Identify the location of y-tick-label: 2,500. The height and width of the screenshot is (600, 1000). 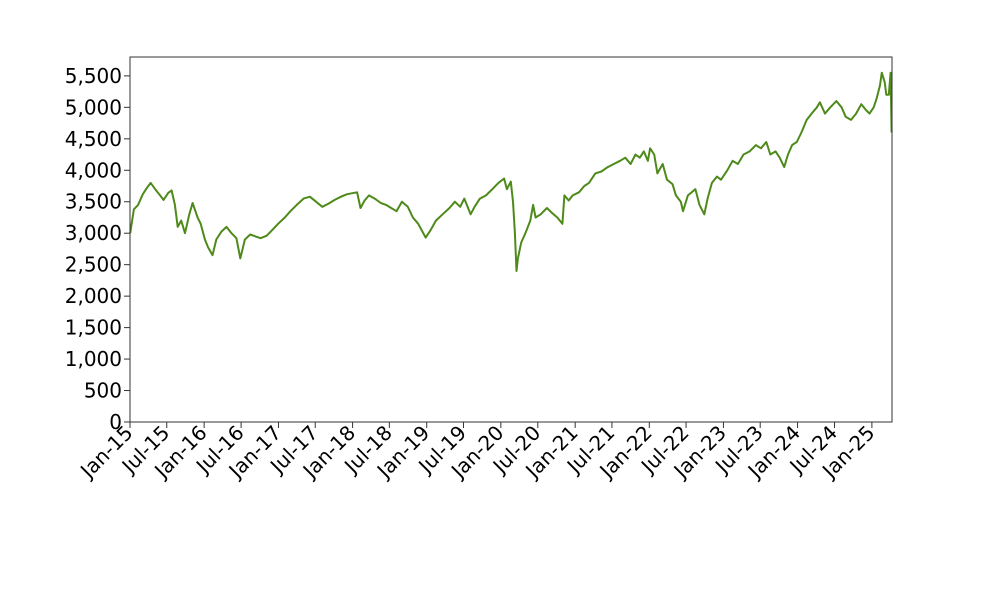
(93, 265).